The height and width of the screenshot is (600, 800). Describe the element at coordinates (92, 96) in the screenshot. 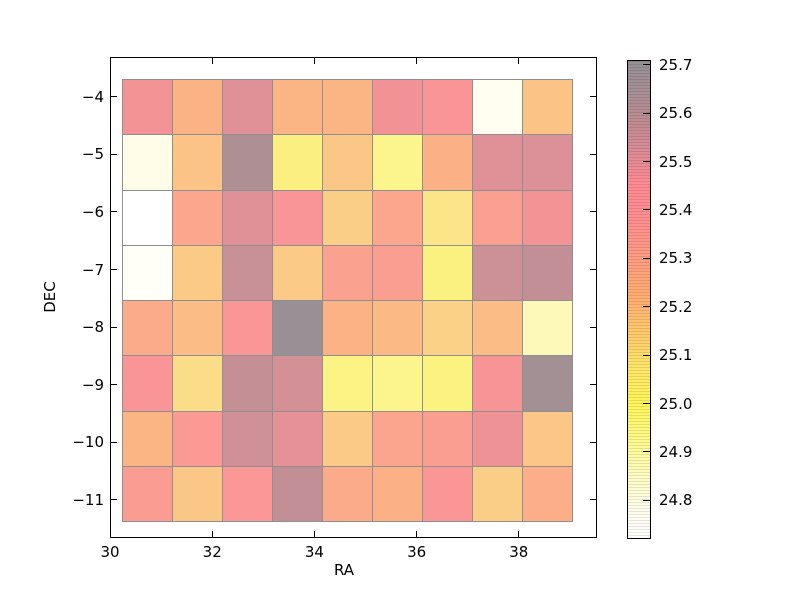

I see `y-tick-label: −4` at that location.